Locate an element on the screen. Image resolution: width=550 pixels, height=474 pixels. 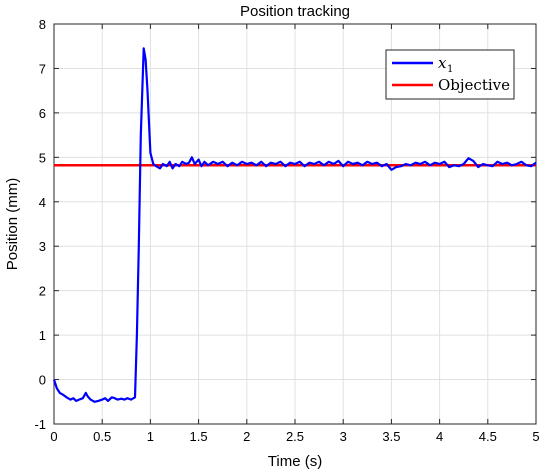
chart-title: Position tracking is located at coordinates (295, 11).